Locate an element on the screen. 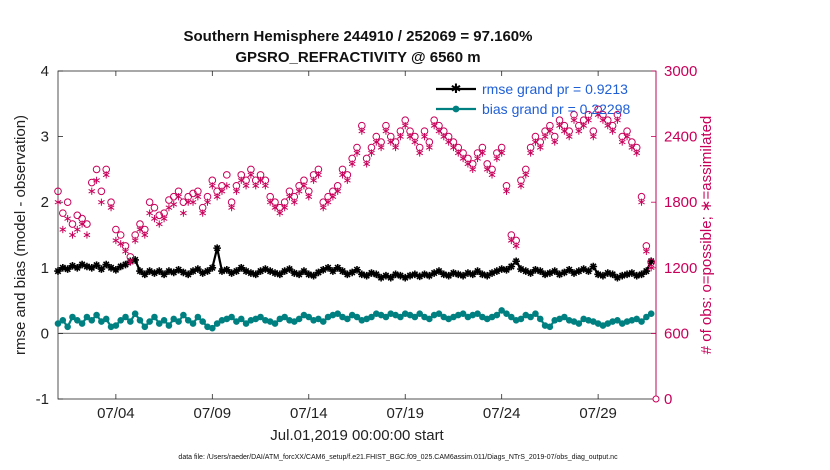  possible-obs-origin-point is located at coordinates (656, 399).